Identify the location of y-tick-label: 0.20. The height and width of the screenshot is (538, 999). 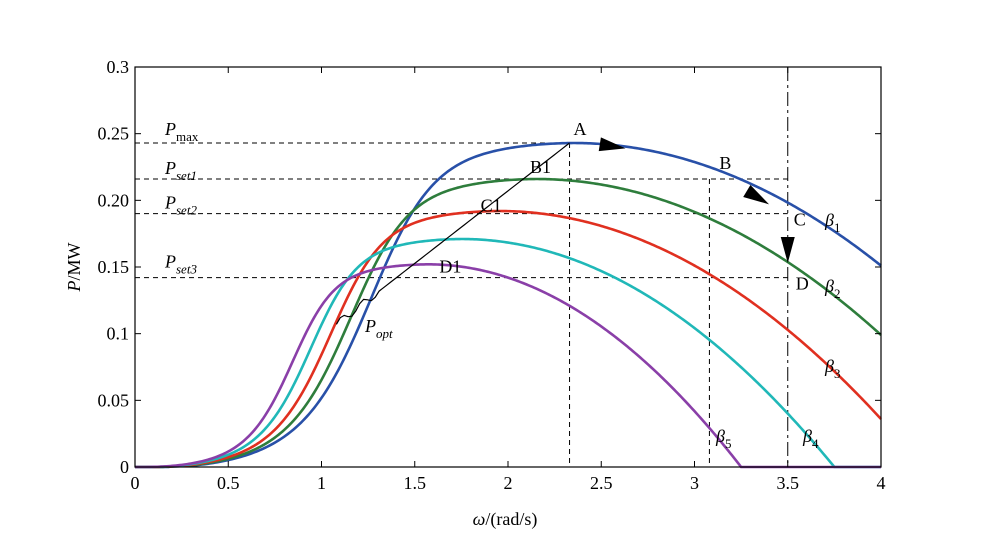
(114, 200).